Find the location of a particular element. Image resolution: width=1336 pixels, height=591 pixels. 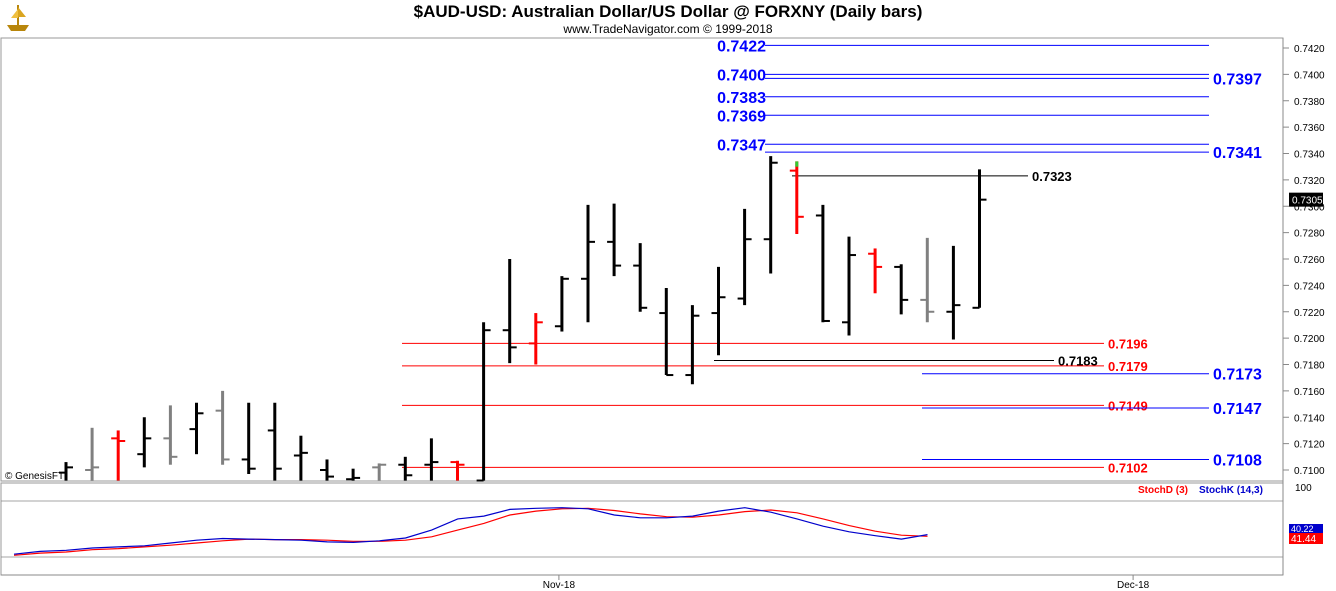

price-tick-label: 0.7100 is located at coordinates (1309, 471).